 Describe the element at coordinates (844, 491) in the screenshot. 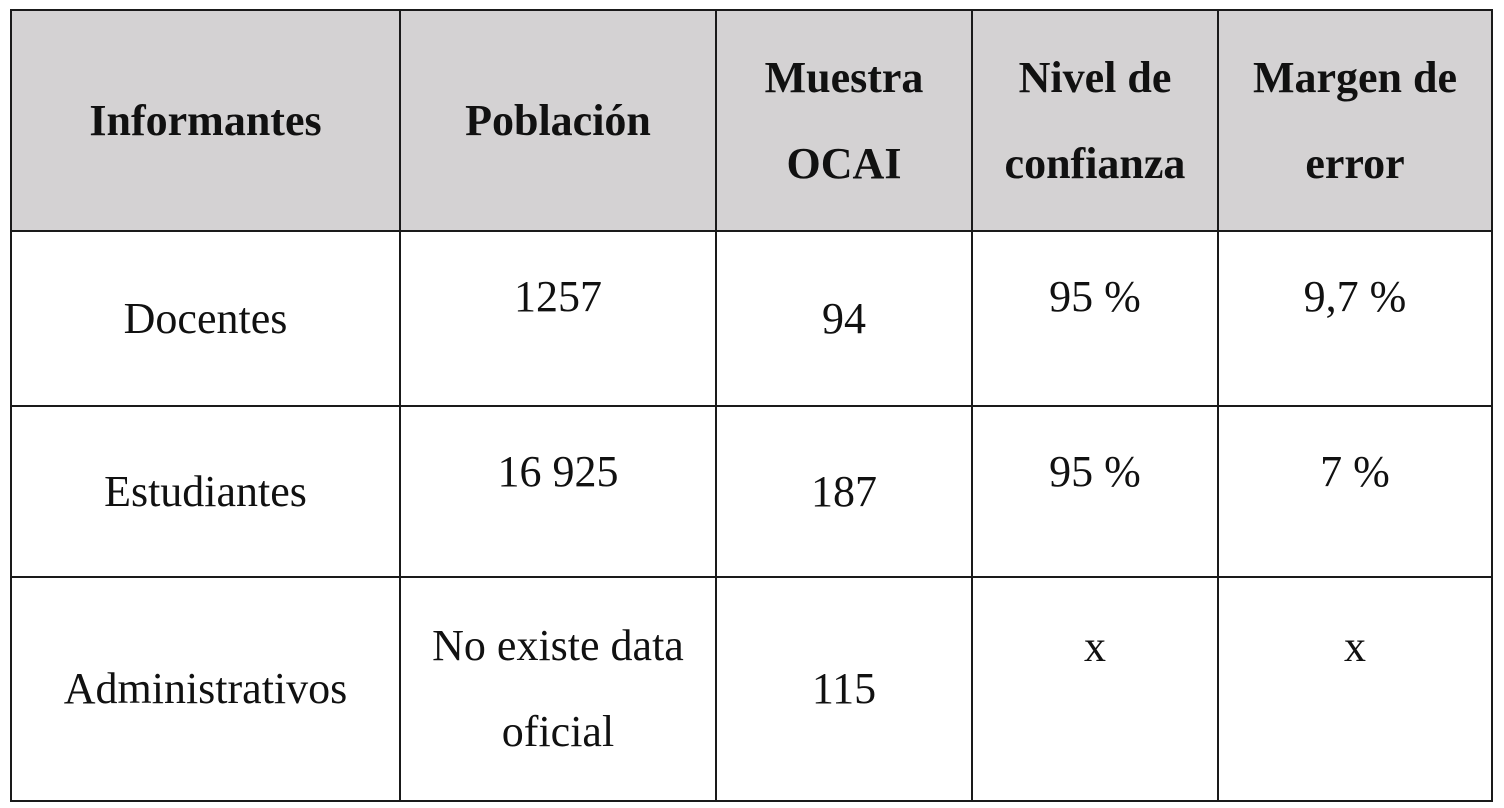

I see `cell-muestra: 187` at that location.